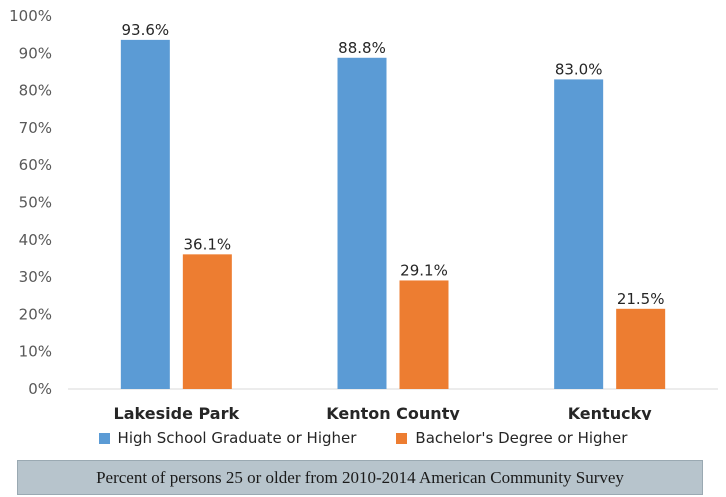 Image resolution: width=726 pixels, height=497 pixels. What do you see at coordinates (35, 352) in the screenshot?
I see `y-tick-label: 10%` at bounding box center [35, 352].